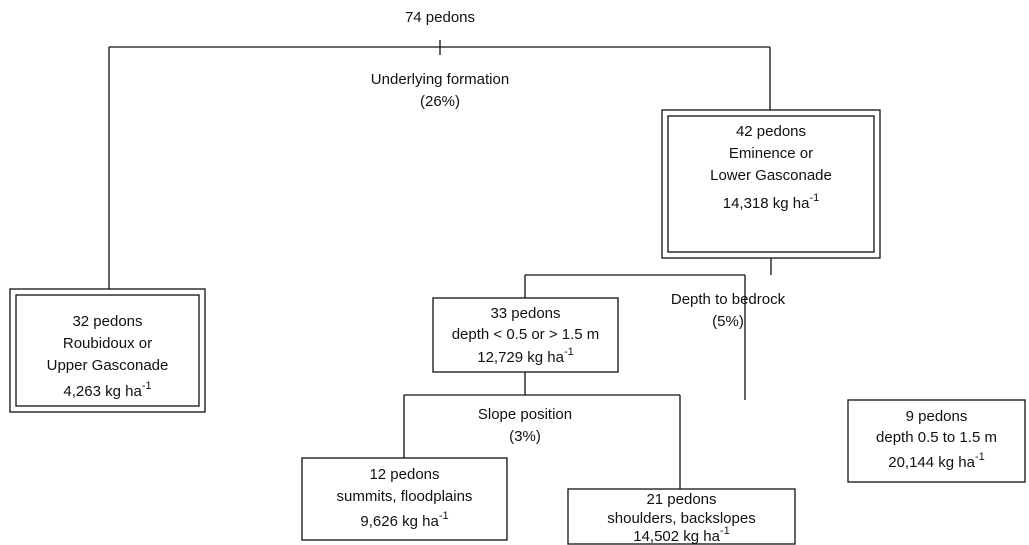 The width and height of the screenshot is (1029, 545). What do you see at coordinates (440, 17) in the screenshot?
I see `root-label: 74 pedons` at bounding box center [440, 17].